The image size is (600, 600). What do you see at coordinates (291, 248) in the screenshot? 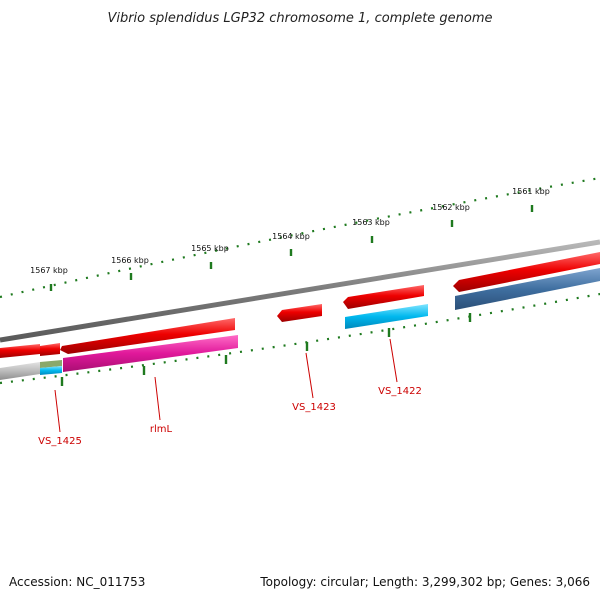
I see `outer-major-ticks` at bounding box center [291, 248].